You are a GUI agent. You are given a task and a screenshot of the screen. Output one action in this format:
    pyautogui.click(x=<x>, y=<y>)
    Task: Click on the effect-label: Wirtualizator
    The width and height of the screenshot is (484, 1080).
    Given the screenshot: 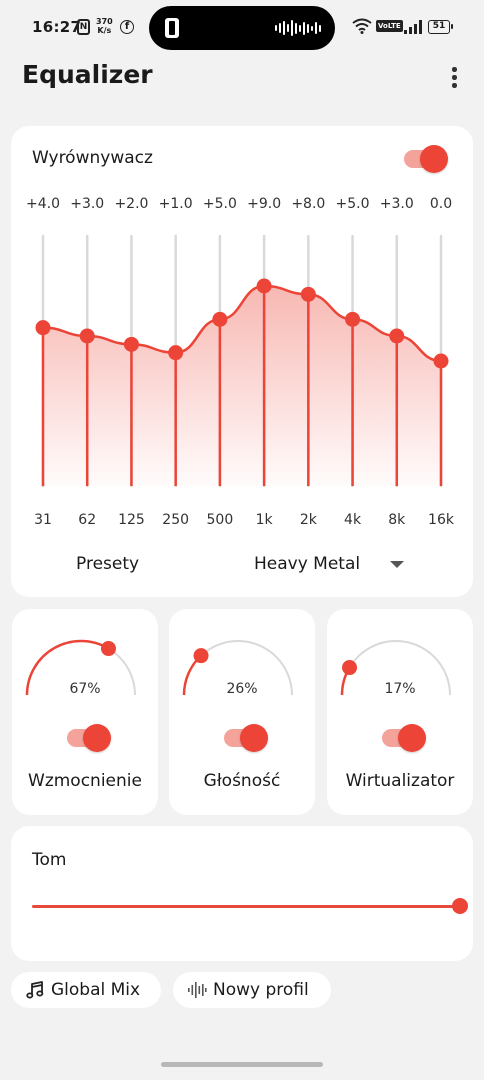 What is the action you would take?
    pyautogui.click(x=400, y=781)
    